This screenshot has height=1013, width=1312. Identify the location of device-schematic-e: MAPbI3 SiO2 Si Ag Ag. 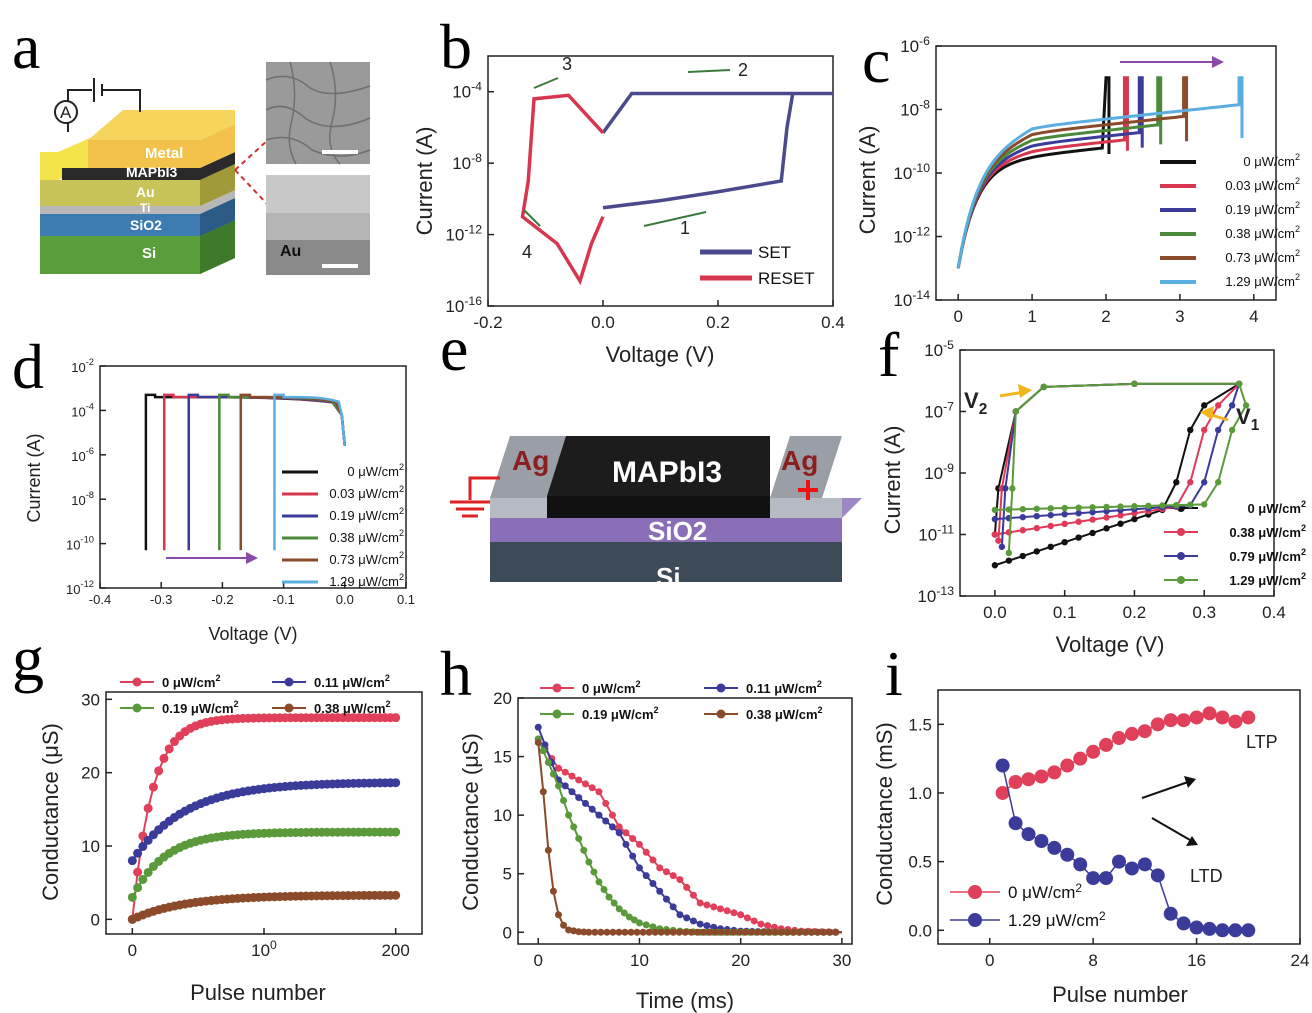
(656, 514).